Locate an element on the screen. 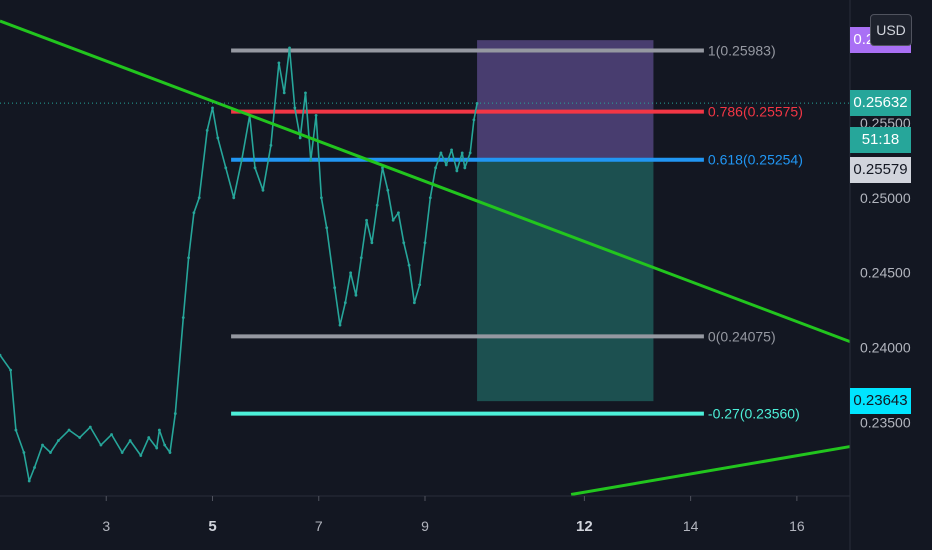  price-tag: 0.23643 is located at coordinates (880, 401).